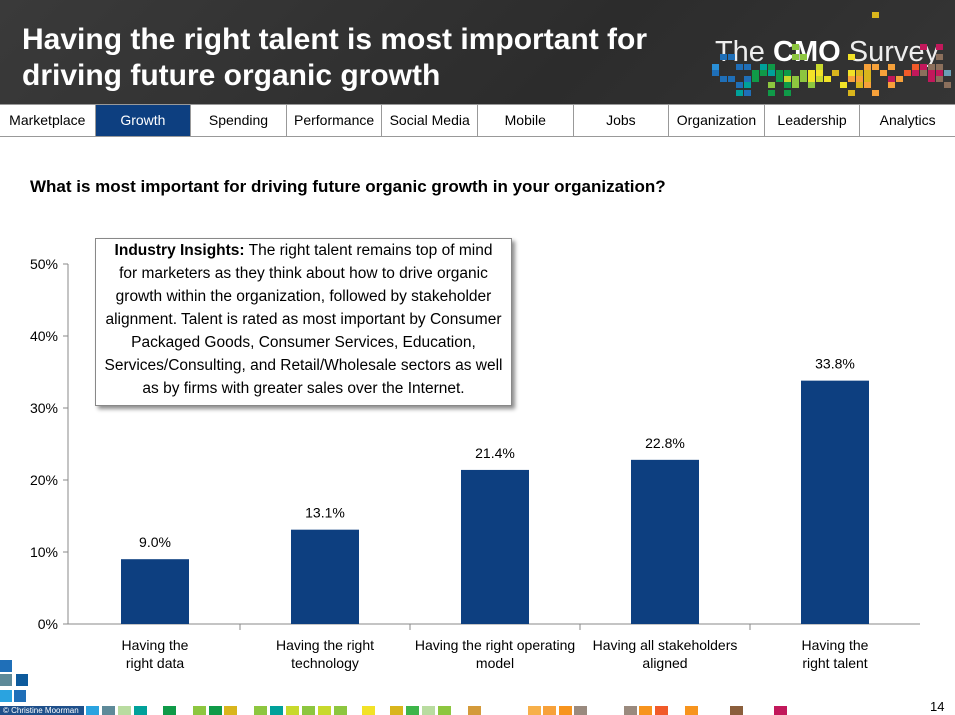  Describe the element at coordinates (495, 453) in the screenshot. I see `data-label: 21.4%` at that location.